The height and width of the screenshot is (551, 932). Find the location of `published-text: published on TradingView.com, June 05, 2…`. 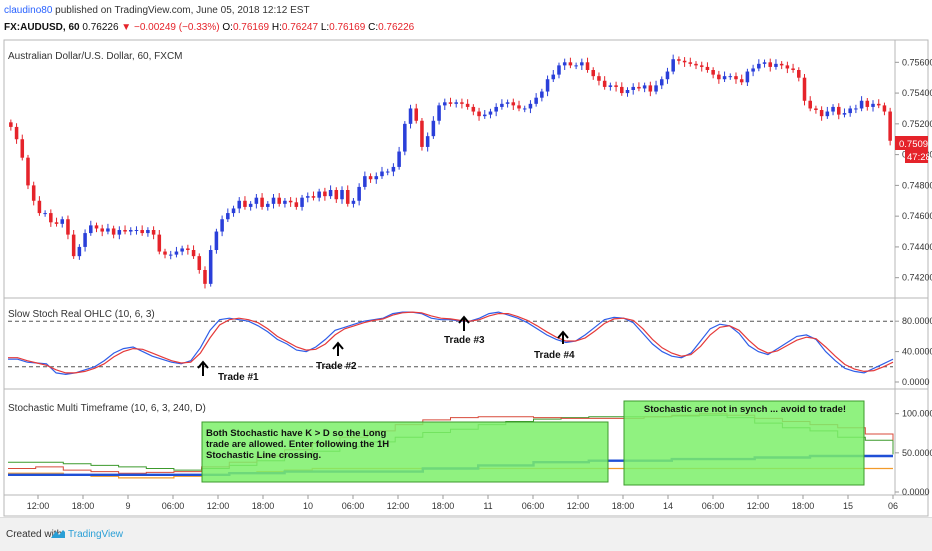

published-text: published on TradingView.com, June 05, 2… is located at coordinates (182, 10).